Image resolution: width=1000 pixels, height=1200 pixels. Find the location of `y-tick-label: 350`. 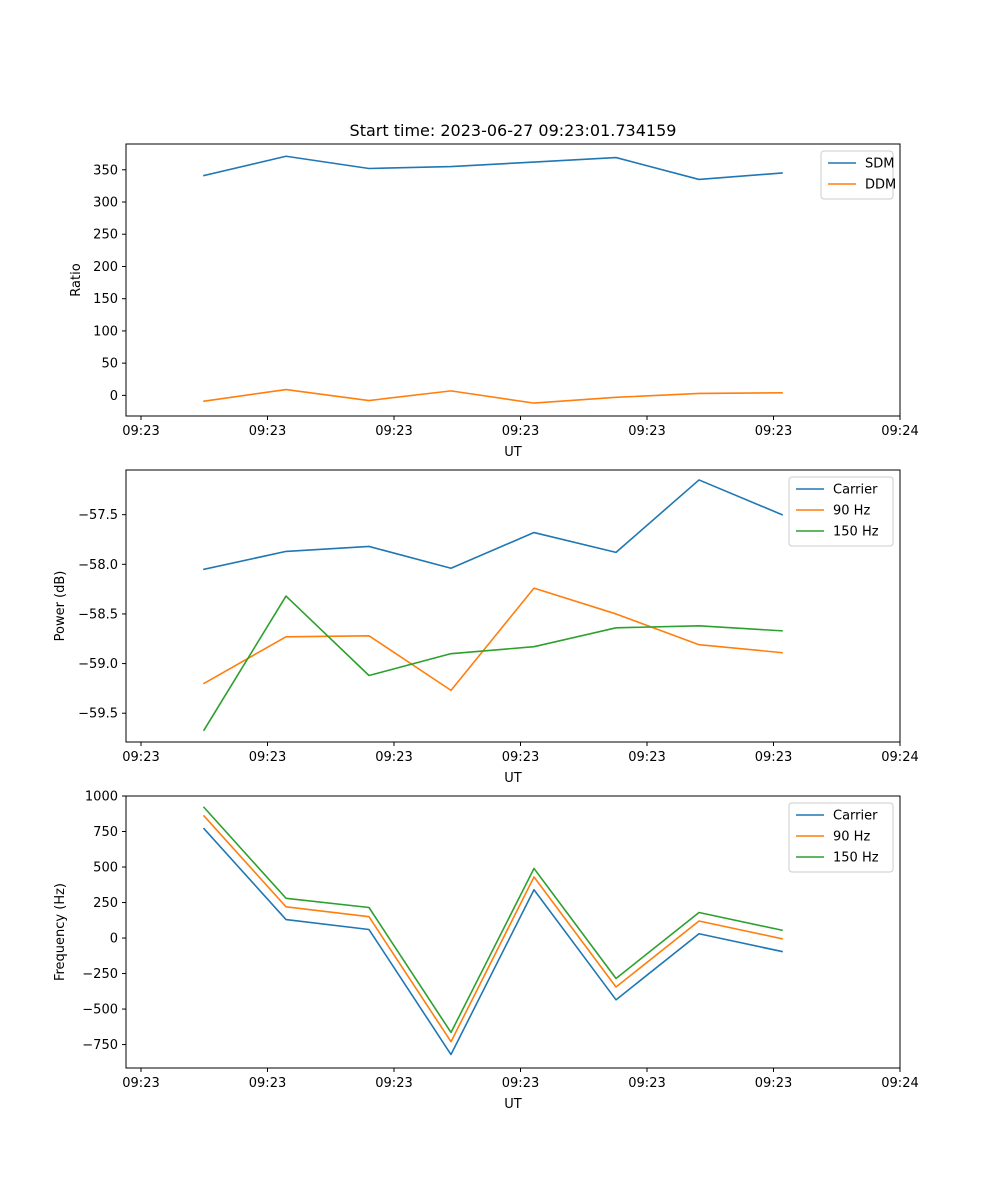

y-tick-label: 350 is located at coordinates (105, 170).